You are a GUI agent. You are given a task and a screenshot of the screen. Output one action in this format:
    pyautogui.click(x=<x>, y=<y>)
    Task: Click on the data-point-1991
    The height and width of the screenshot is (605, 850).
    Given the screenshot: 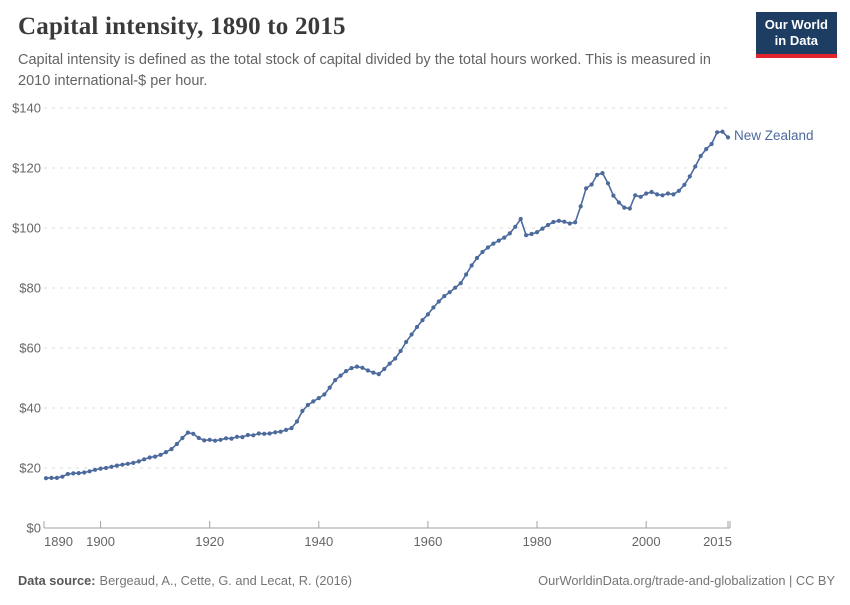 What is the action you would take?
    pyautogui.click(x=597, y=174)
    